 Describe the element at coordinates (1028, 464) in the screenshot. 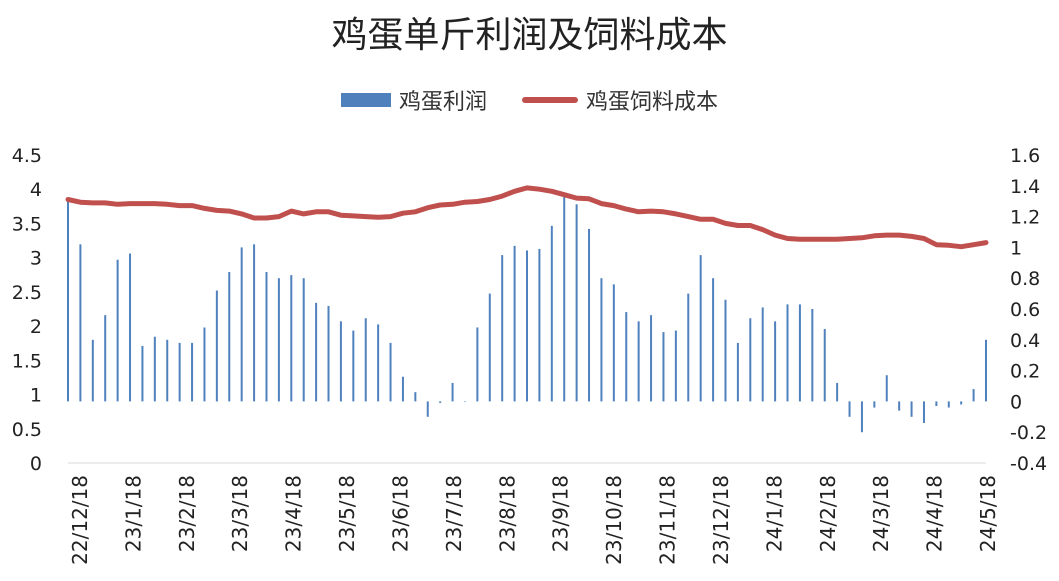

I see `y-right-tick-label: -0.4` at that location.